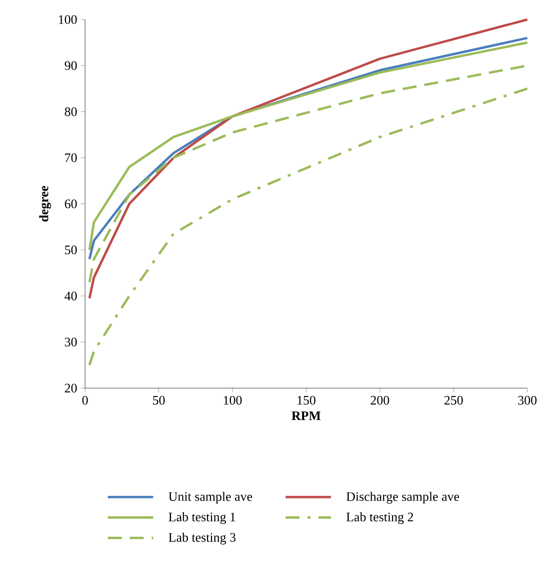 The height and width of the screenshot is (586, 541). What do you see at coordinates (202, 518) in the screenshot?
I see `legend-label: Lab testing 1` at bounding box center [202, 518].